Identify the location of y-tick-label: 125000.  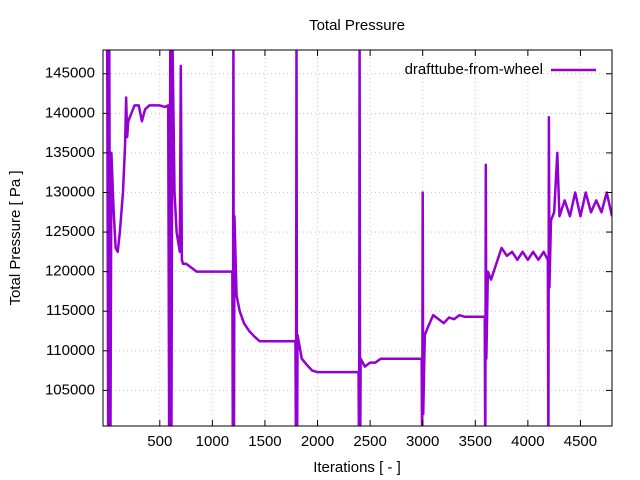
(70, 231).